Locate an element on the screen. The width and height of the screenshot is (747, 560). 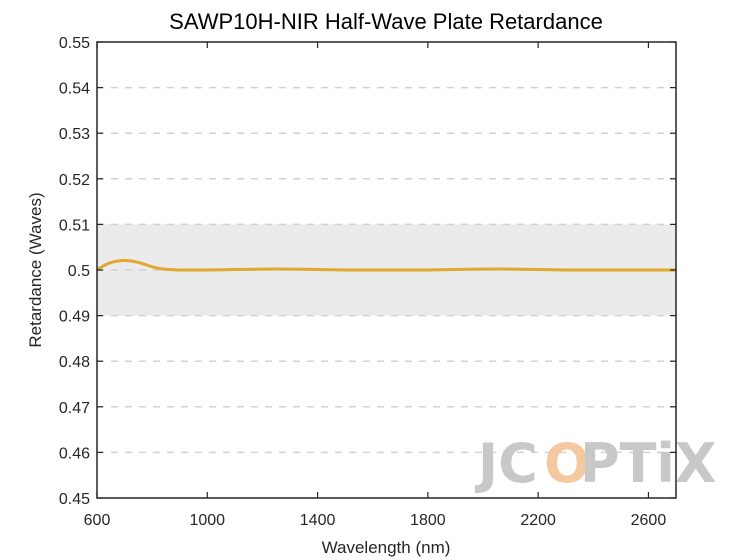
y-tick-label: 0.45 is located at coordinates (74, 499).